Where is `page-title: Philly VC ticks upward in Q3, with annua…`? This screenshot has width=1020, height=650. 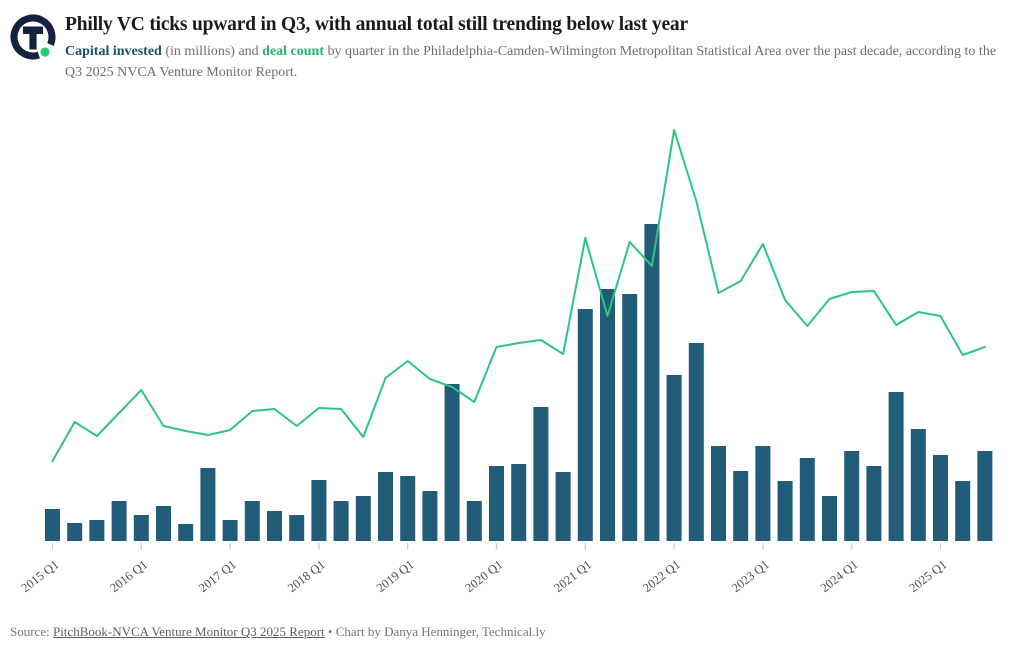 page-title: Philly VC ticks upward in Q3, with annua… is located at coordinates (376, 24).